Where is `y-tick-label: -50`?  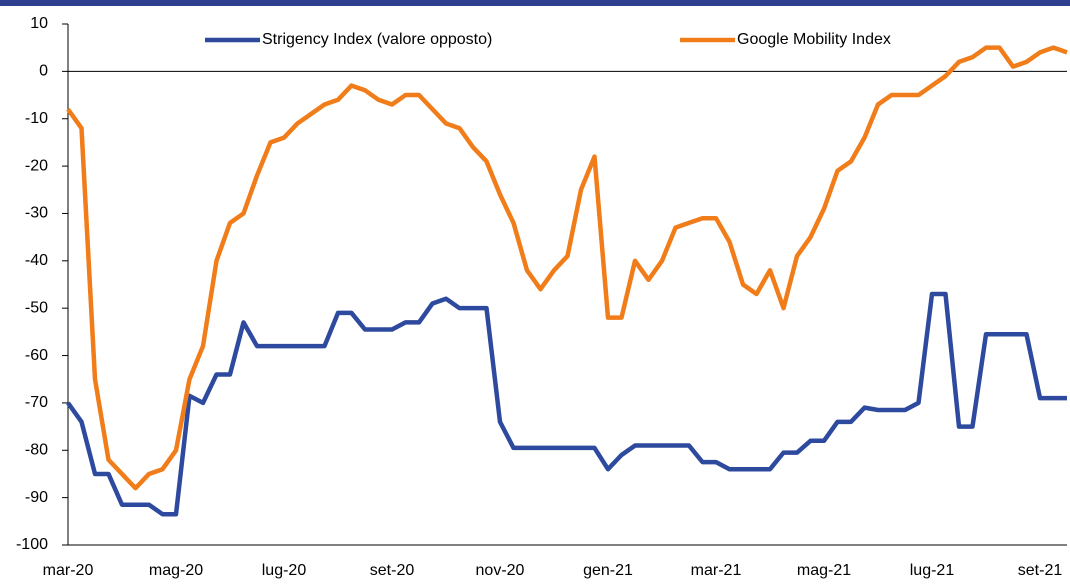 y-tick-label: -50 is located at coordinates (36, 307).